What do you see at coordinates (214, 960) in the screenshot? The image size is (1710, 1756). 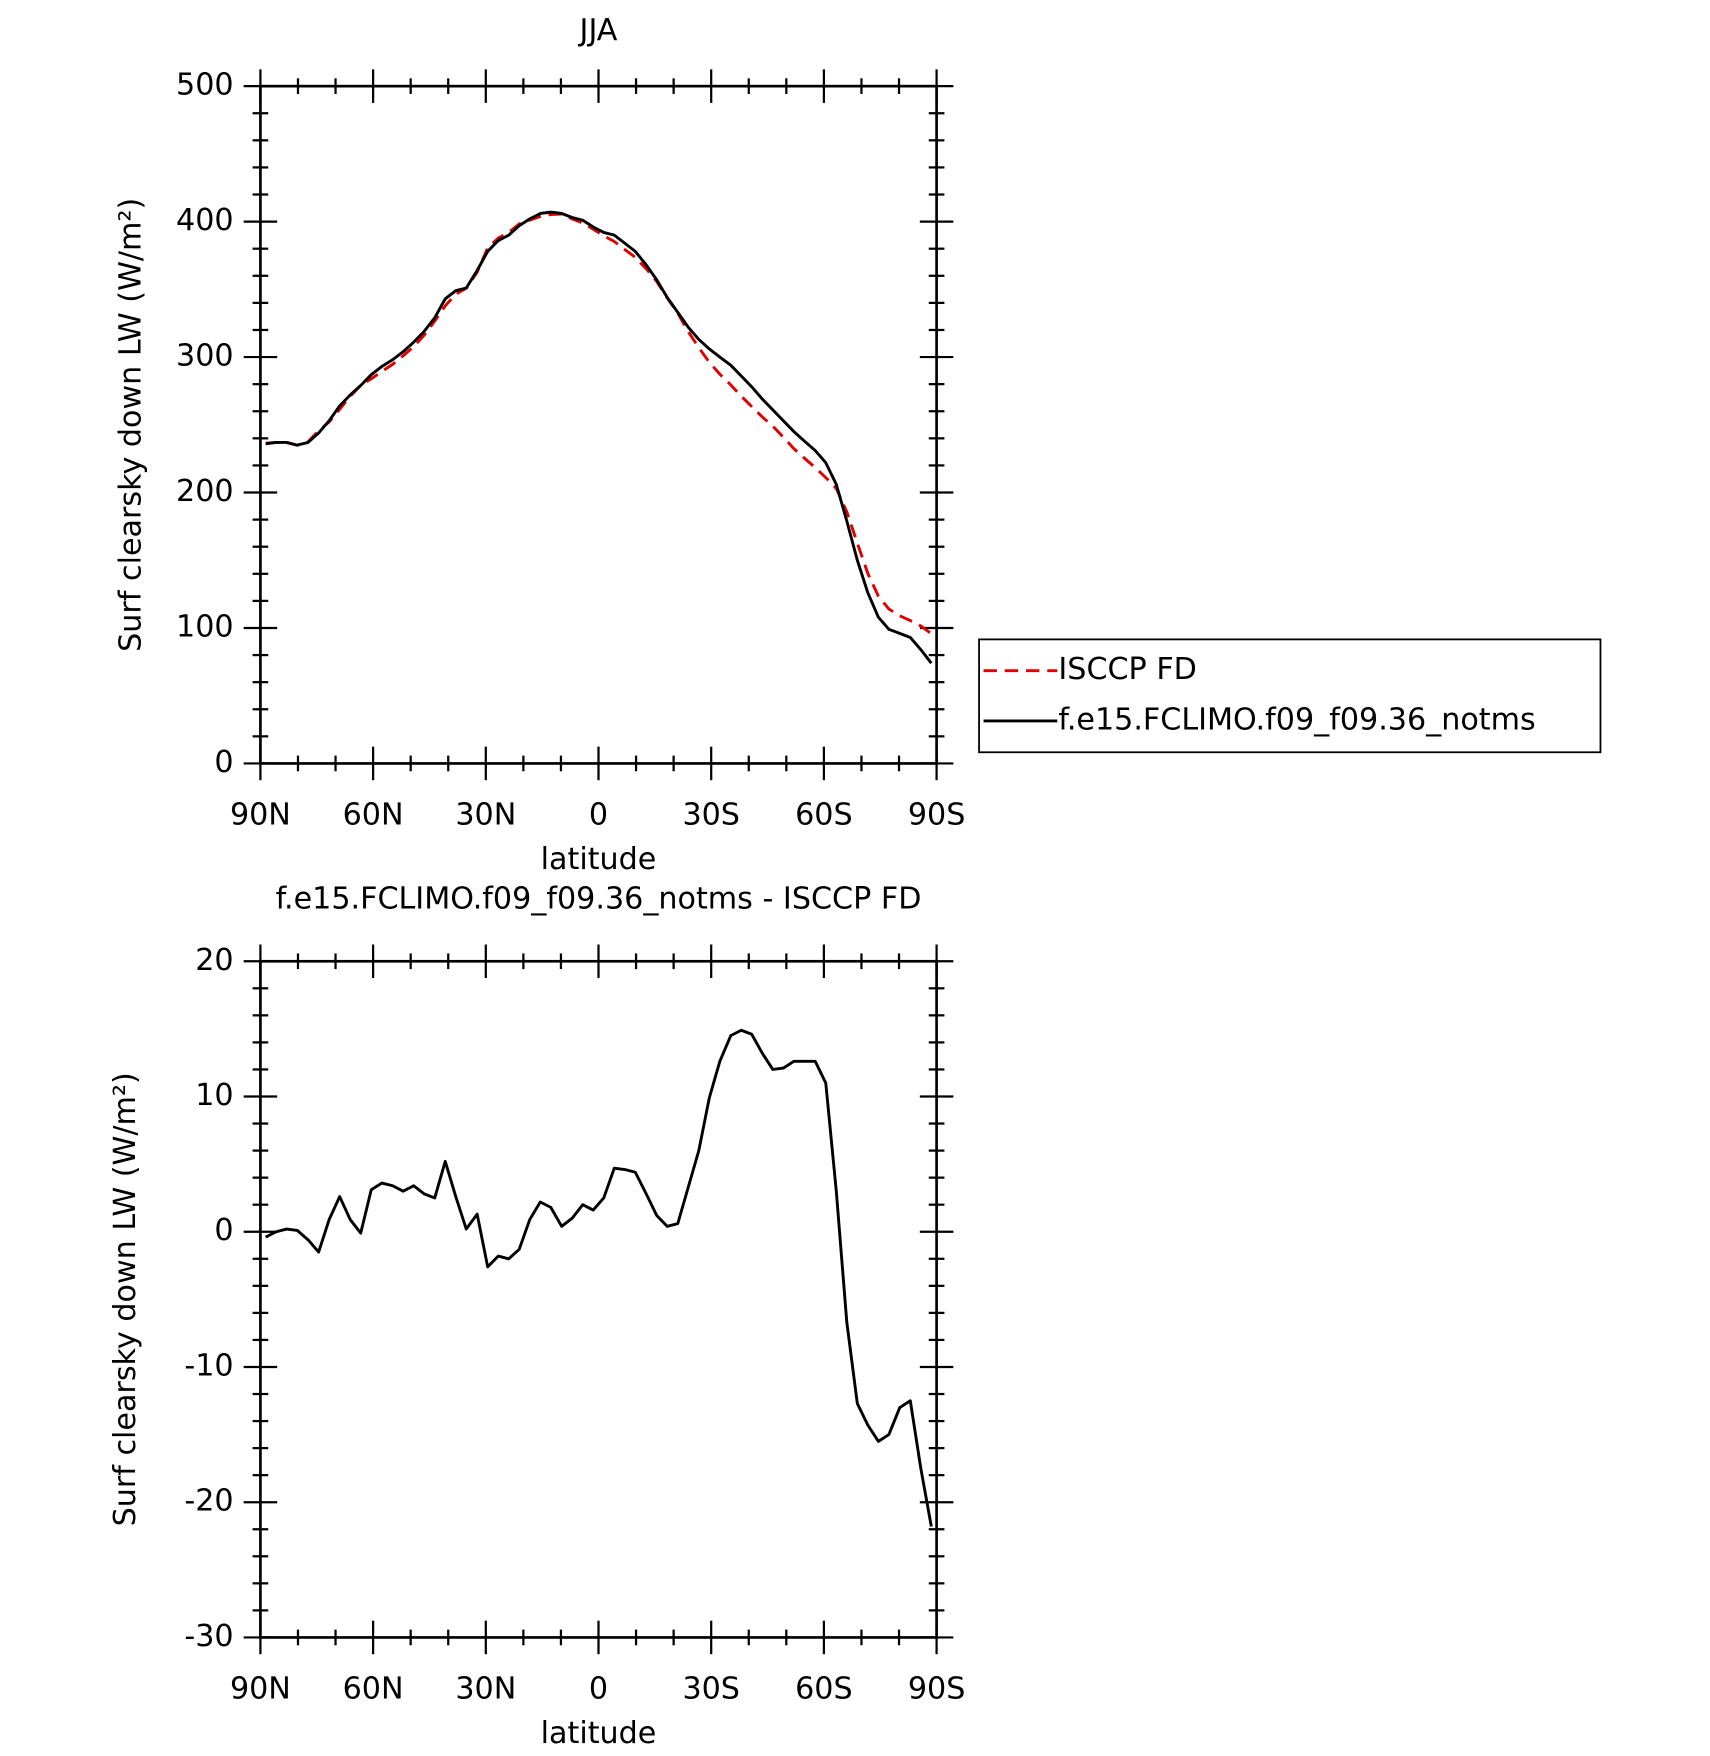 I see `y-tick-label: 20` at bounding box center [214, 960].